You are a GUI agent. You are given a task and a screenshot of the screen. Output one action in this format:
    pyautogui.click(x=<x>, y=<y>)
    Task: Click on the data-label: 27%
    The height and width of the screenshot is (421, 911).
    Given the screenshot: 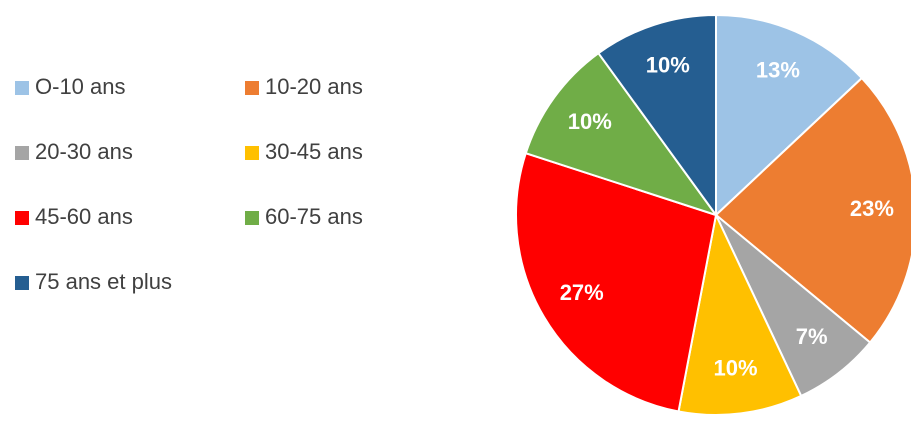 What is the action you would take?
    pyautogui.click(x=582, y=292)
    